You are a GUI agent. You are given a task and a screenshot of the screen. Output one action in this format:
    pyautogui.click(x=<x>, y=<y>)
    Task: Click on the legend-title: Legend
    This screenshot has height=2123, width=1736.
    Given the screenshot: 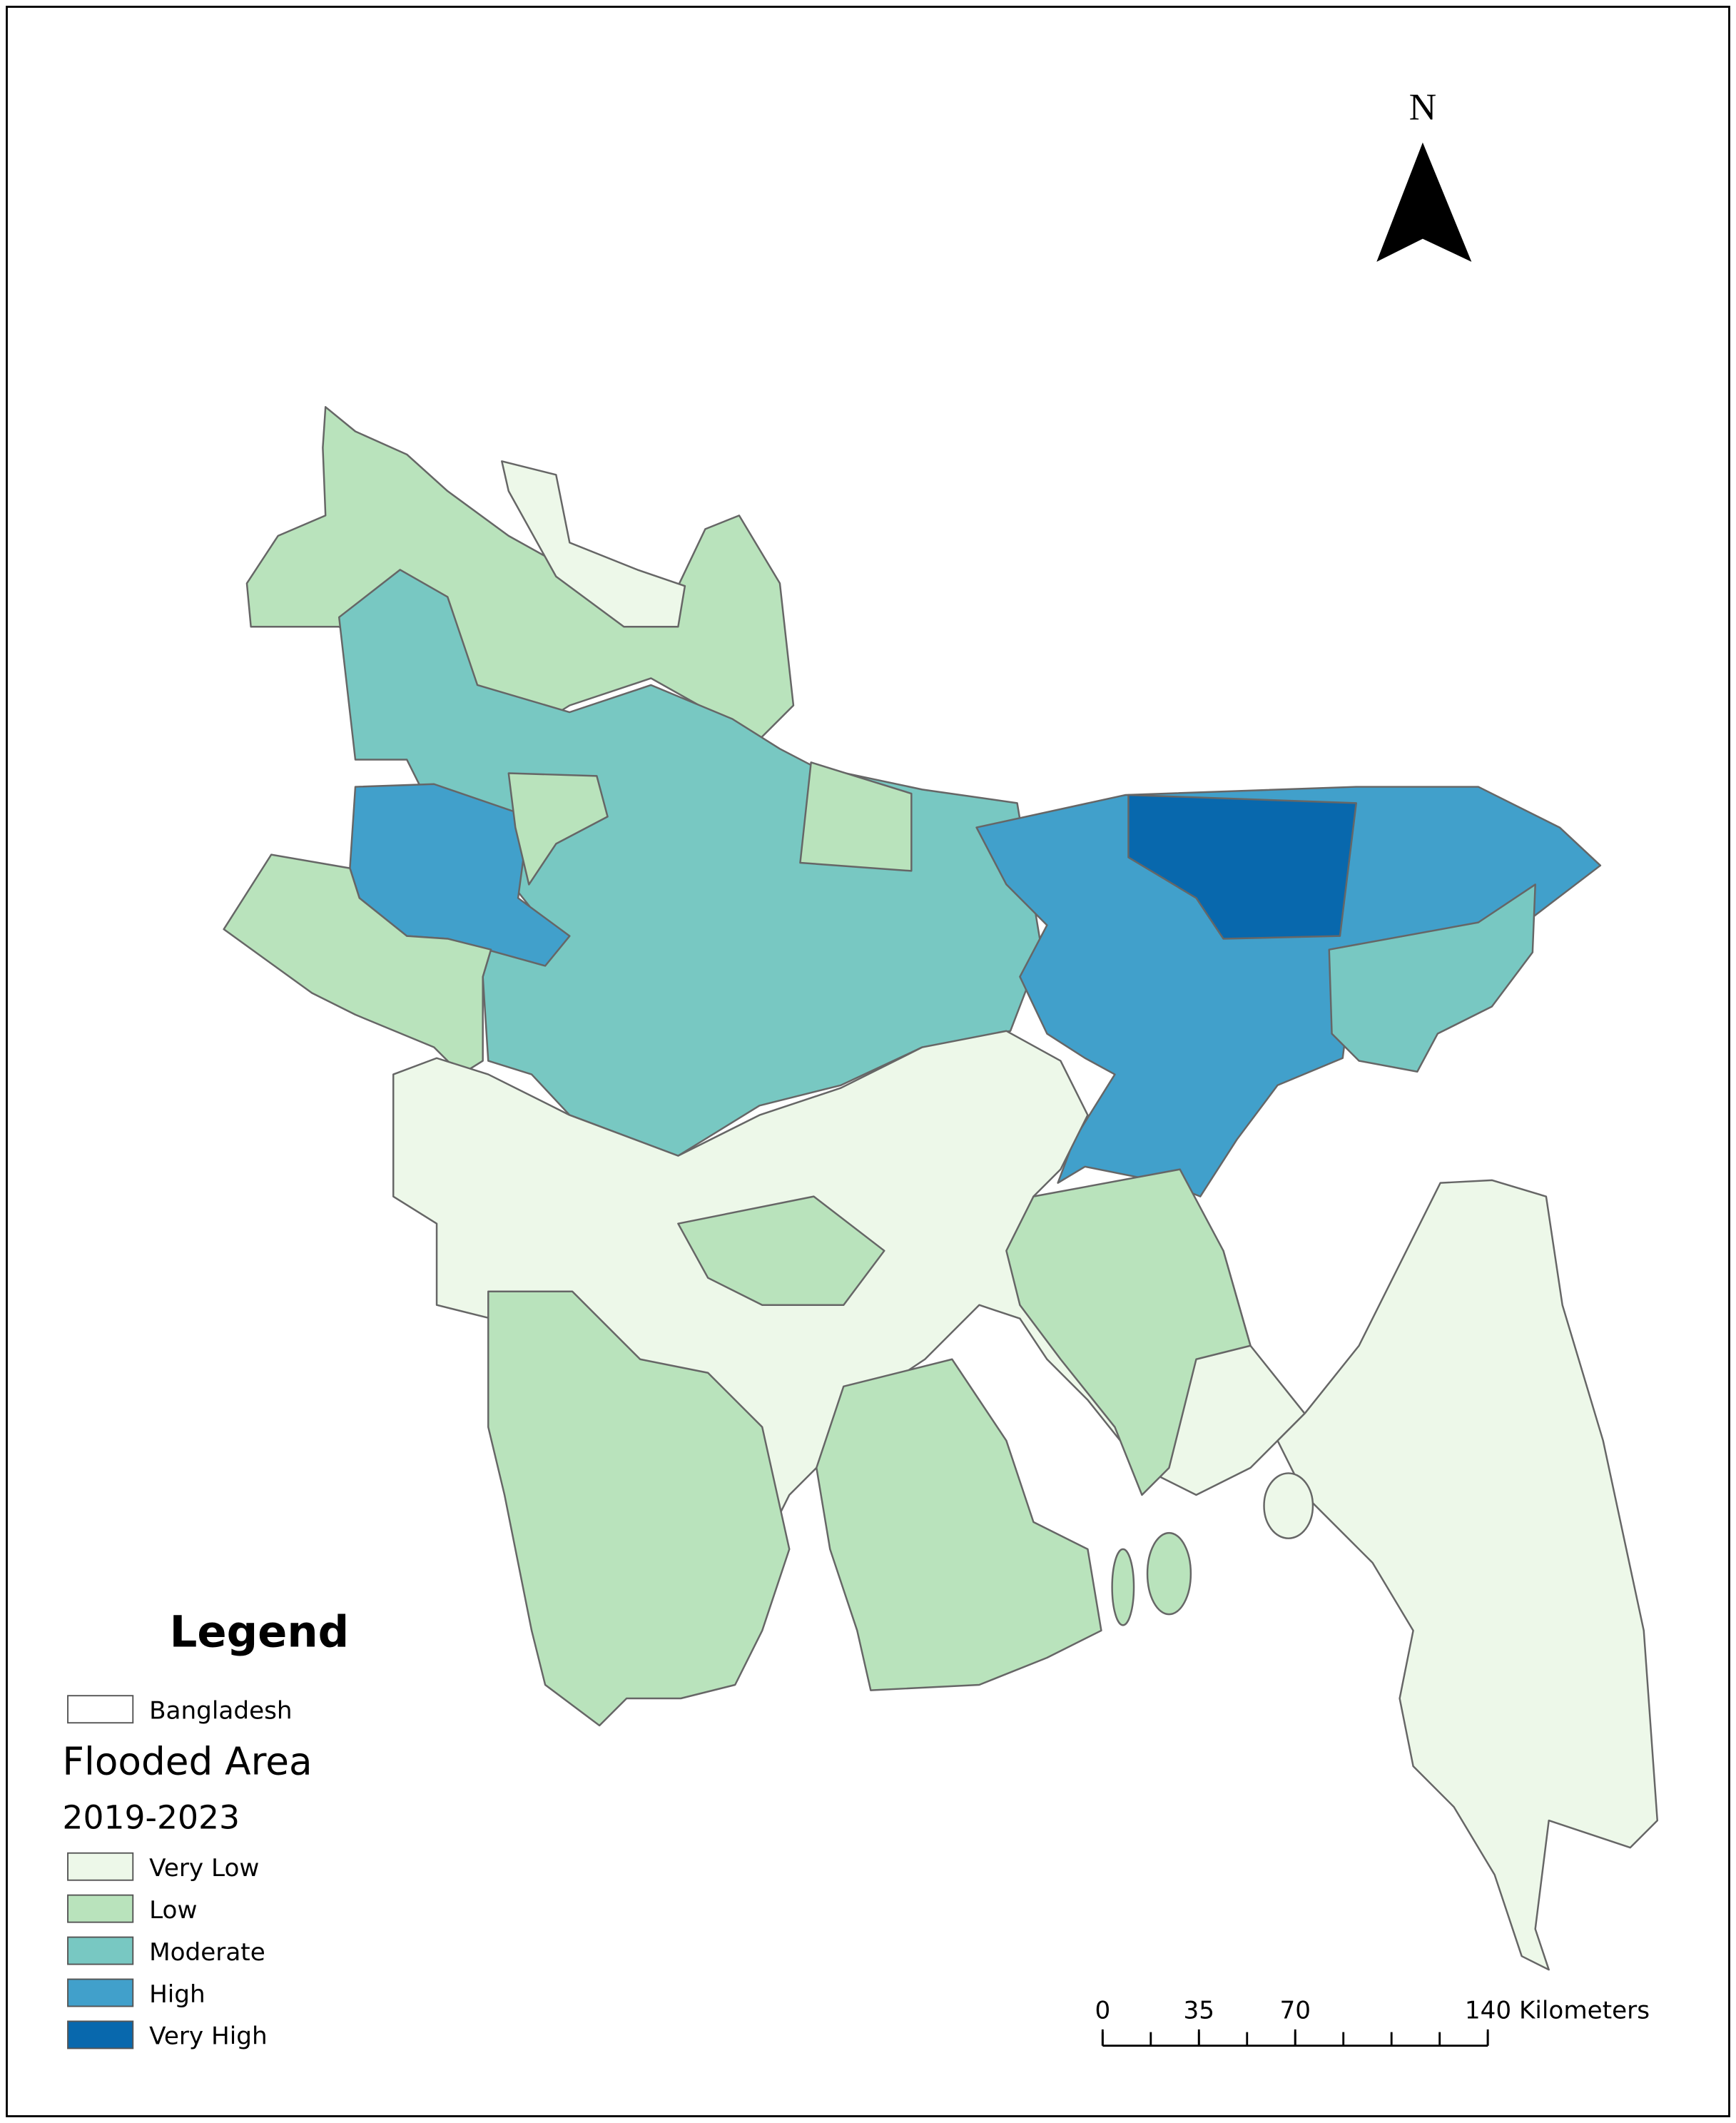 What is the action you would take?
    pyautogui.click(x=260, y=1633)
    